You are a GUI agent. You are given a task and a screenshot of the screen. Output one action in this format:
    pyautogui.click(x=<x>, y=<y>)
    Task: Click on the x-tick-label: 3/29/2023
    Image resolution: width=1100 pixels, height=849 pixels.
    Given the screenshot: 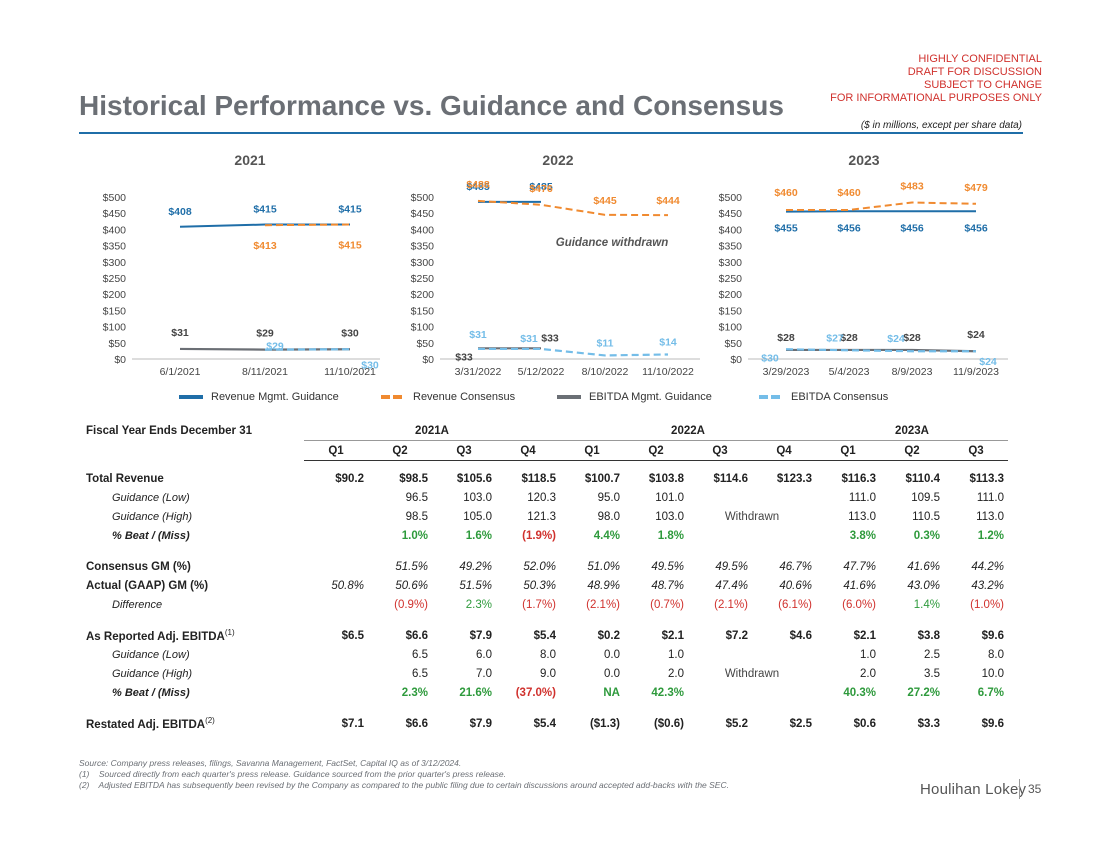 What is the action you would take?
    pyautogui.click(x=786, y=372)
    